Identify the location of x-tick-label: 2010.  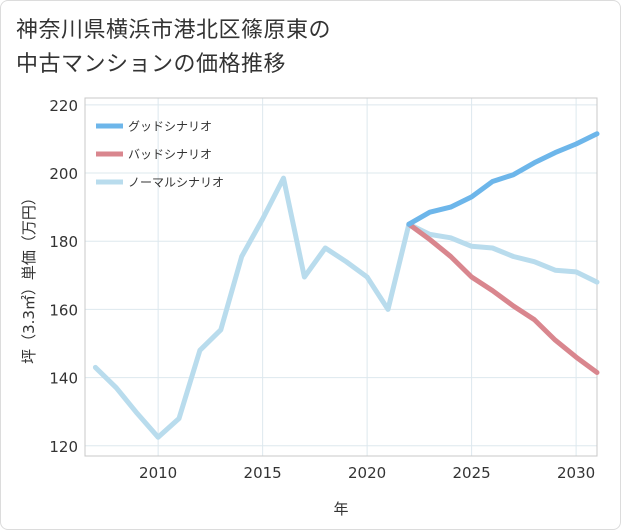
(158, 473).